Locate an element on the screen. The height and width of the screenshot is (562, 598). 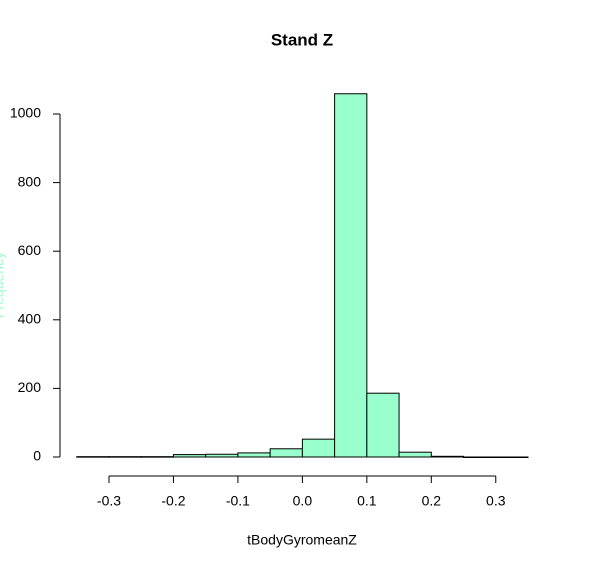
y-tick-label: 600 is located at coordinates (30, 250).